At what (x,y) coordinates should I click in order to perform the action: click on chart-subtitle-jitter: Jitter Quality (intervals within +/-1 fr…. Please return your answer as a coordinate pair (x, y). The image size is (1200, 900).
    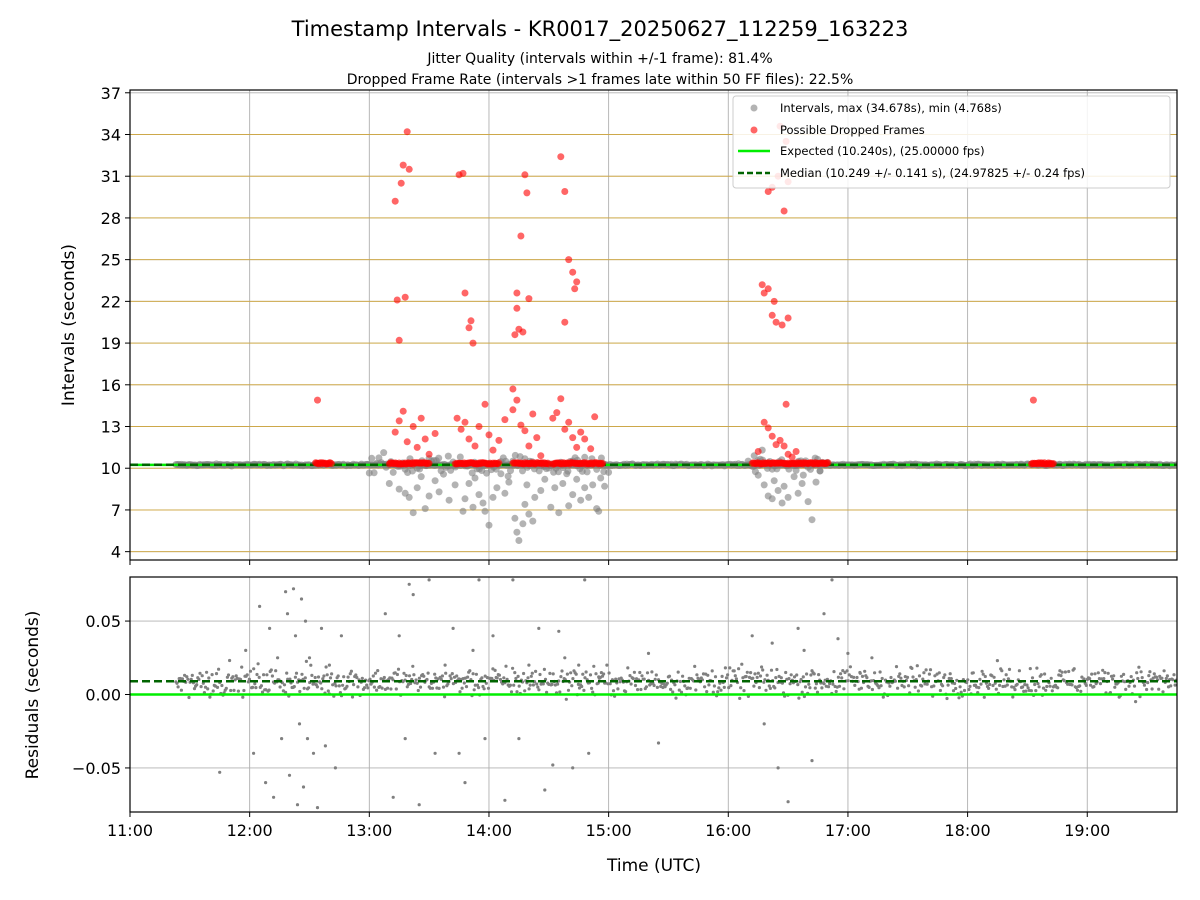
    Looking at the image, I should click on (599, 59).